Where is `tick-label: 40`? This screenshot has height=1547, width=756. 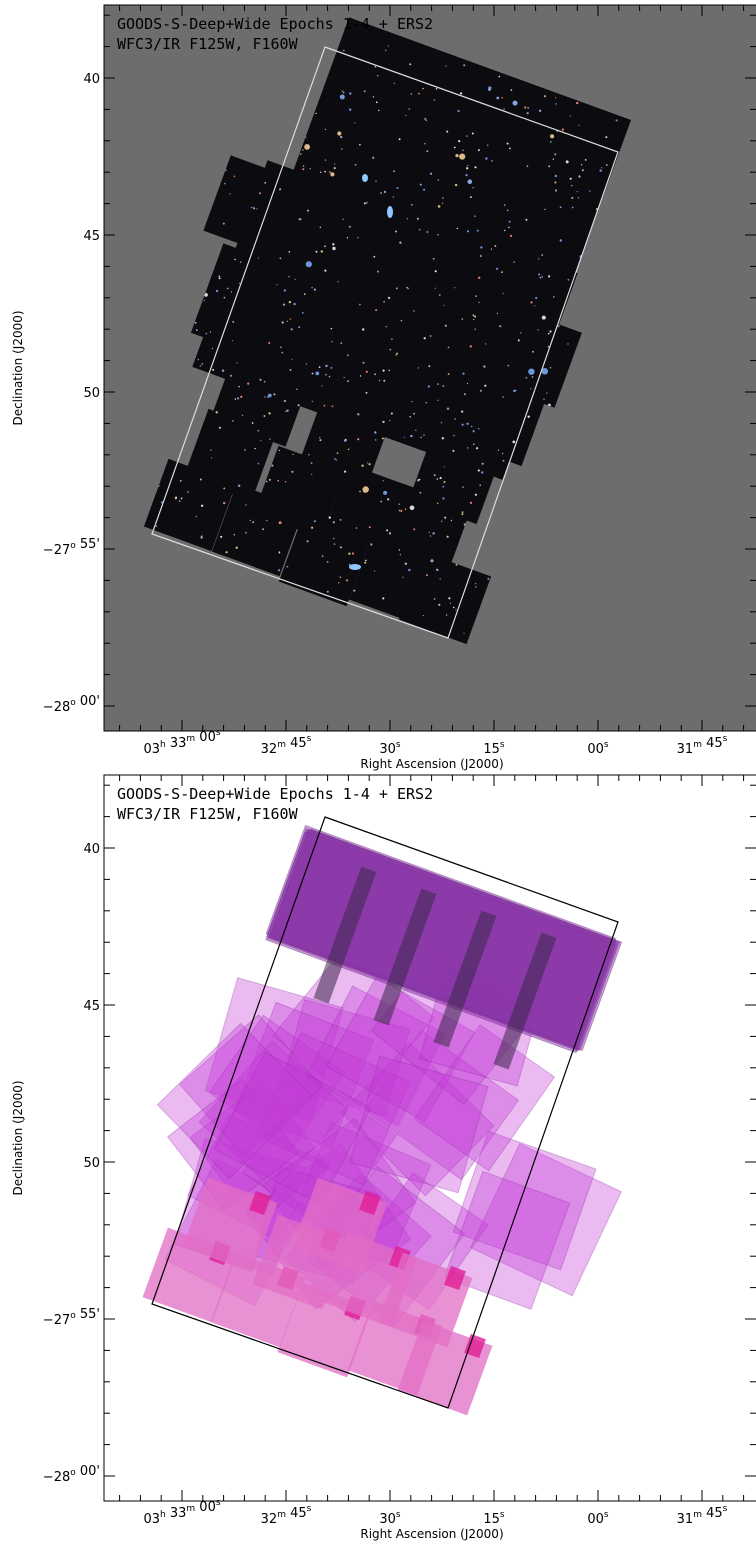 tick-label: 40 is located at coordinates (91, 849).